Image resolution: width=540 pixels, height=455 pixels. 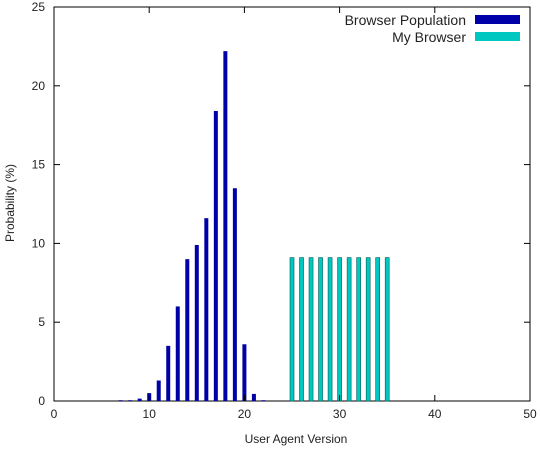 What do you see at coordinates (54, 414) in the screenshot?
I see `x-tick-label: 0` at bounding box center [54, 414].